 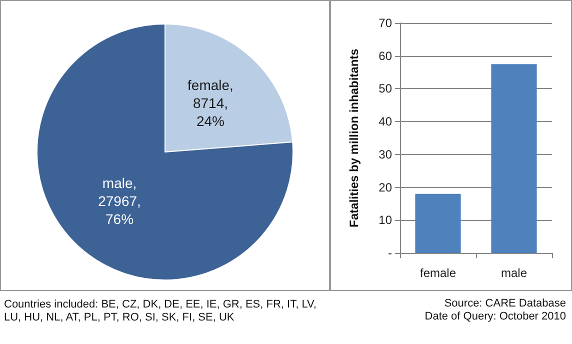 What do you see at coordinates (385, 121) in the screenshot?
I see `y-tick-label: 40` at bounding box center [385, 121].